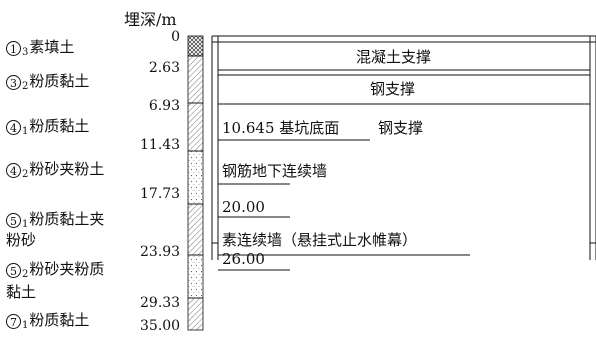  I want to click on soil-layer-label: 4 1粉质黏土, so click(47, 128).